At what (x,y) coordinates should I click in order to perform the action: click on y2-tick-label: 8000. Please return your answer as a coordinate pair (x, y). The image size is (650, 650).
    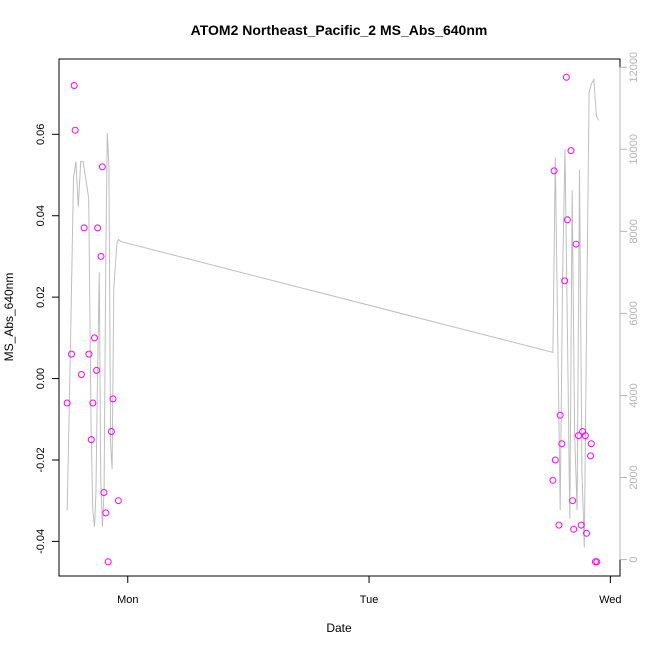
    Looking at the image, I should click on (634, 231).